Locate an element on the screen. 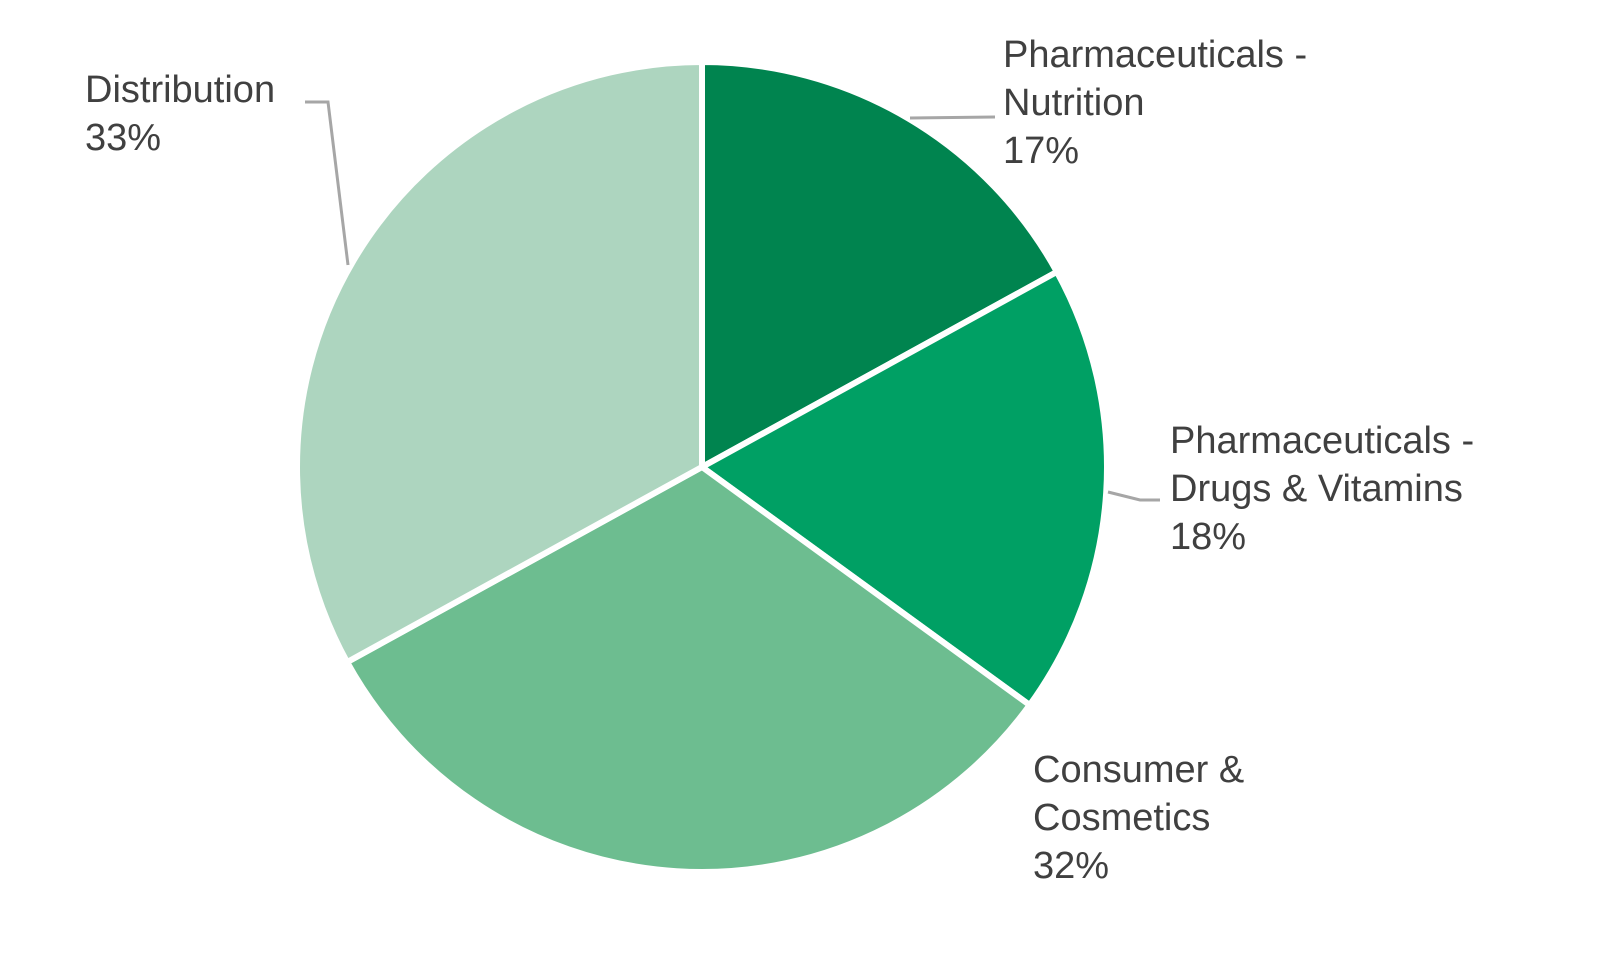 This screenshot has height=956, width=1600. value-label: 33% is located at coordinates (123, 138).